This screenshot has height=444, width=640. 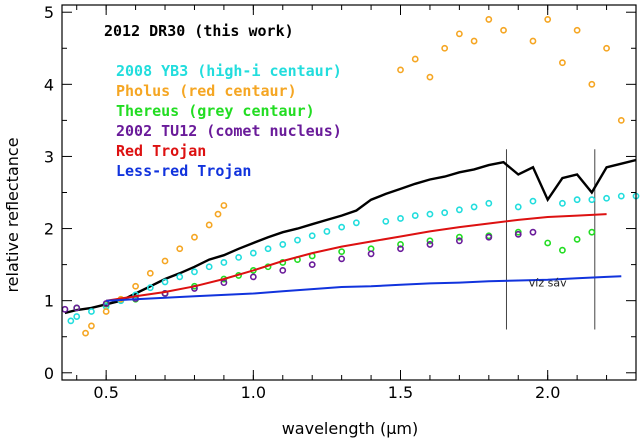 I want to click on y-tick-label: 1, so click(x=49, y=301).